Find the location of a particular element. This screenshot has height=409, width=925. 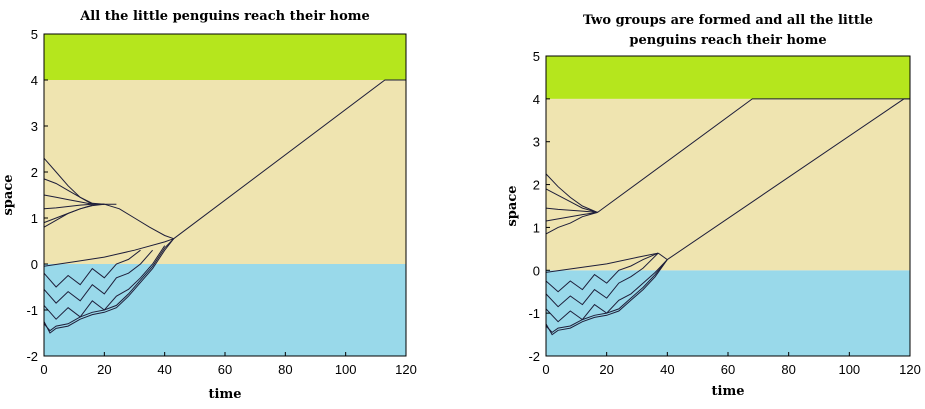

chart-title: penguins reach their home is located at coordinates (727, 40).